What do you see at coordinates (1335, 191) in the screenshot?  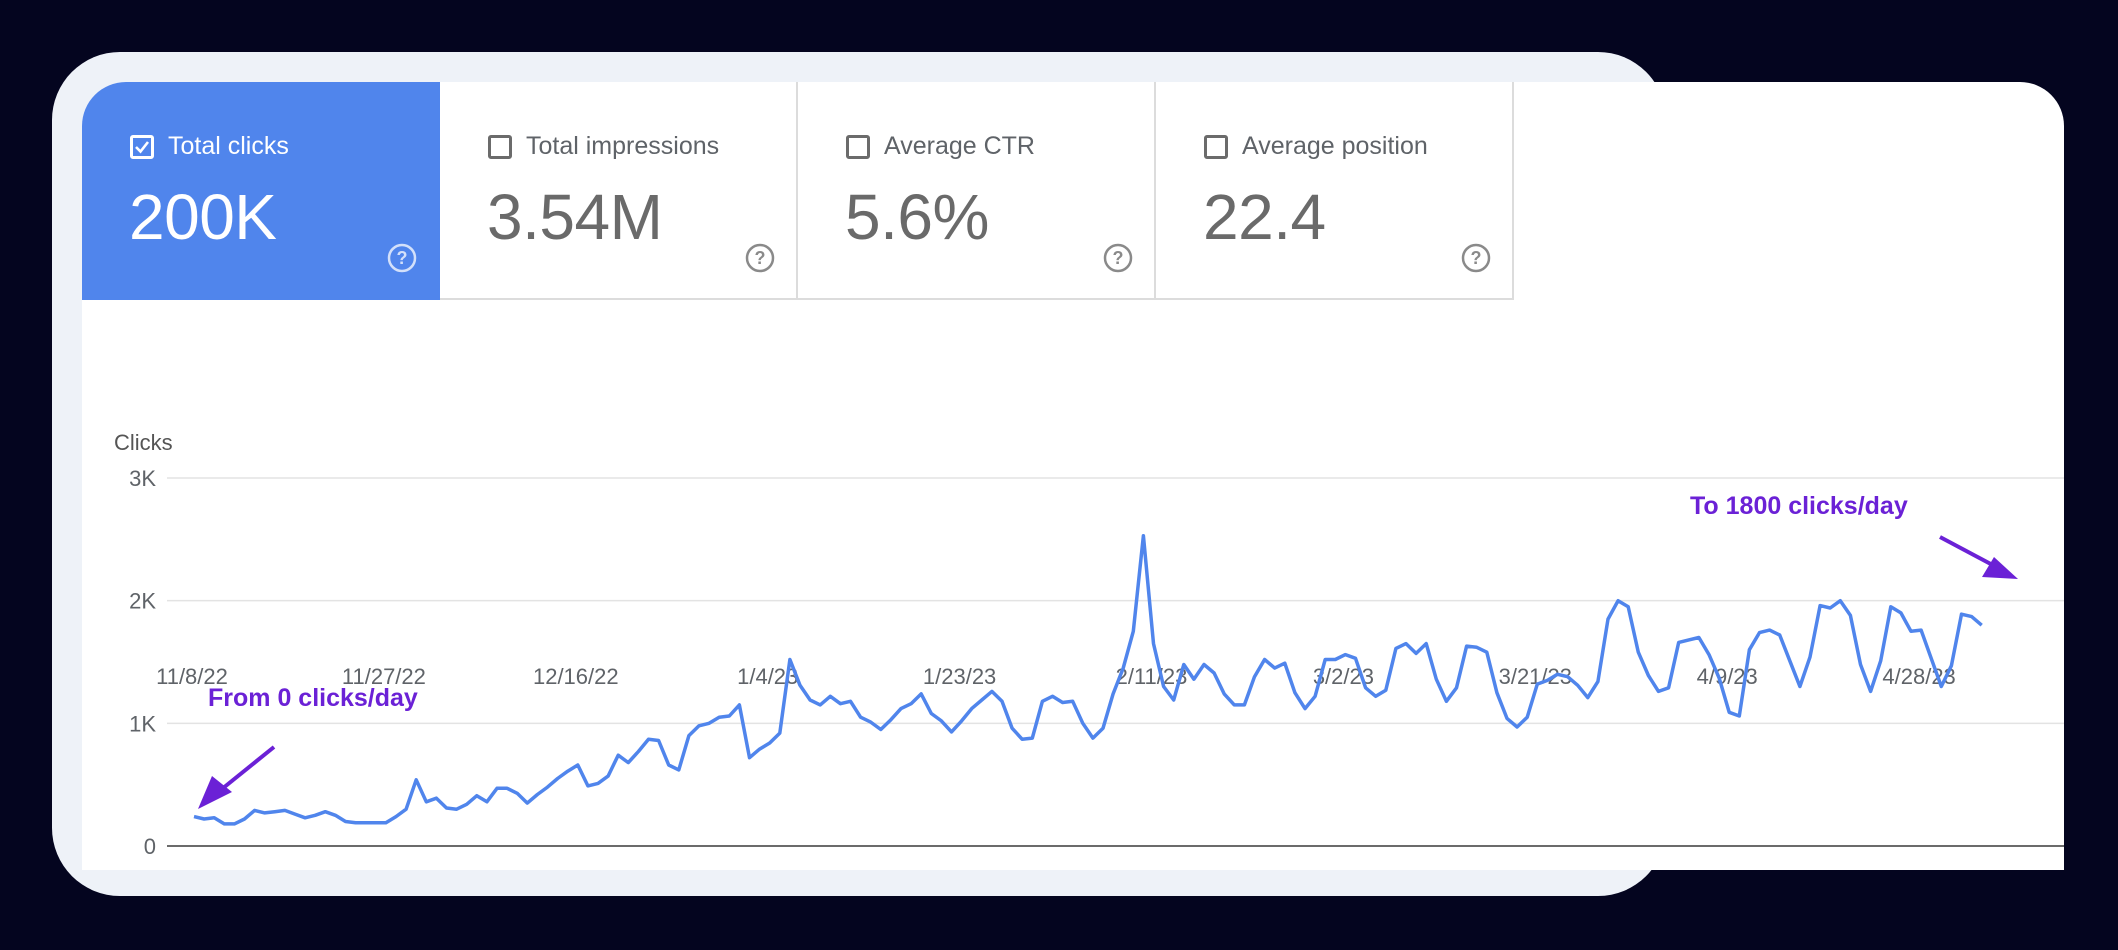 I see `metric-average-position: Average position 22.4 ?` at bounding box center [1335, 191].